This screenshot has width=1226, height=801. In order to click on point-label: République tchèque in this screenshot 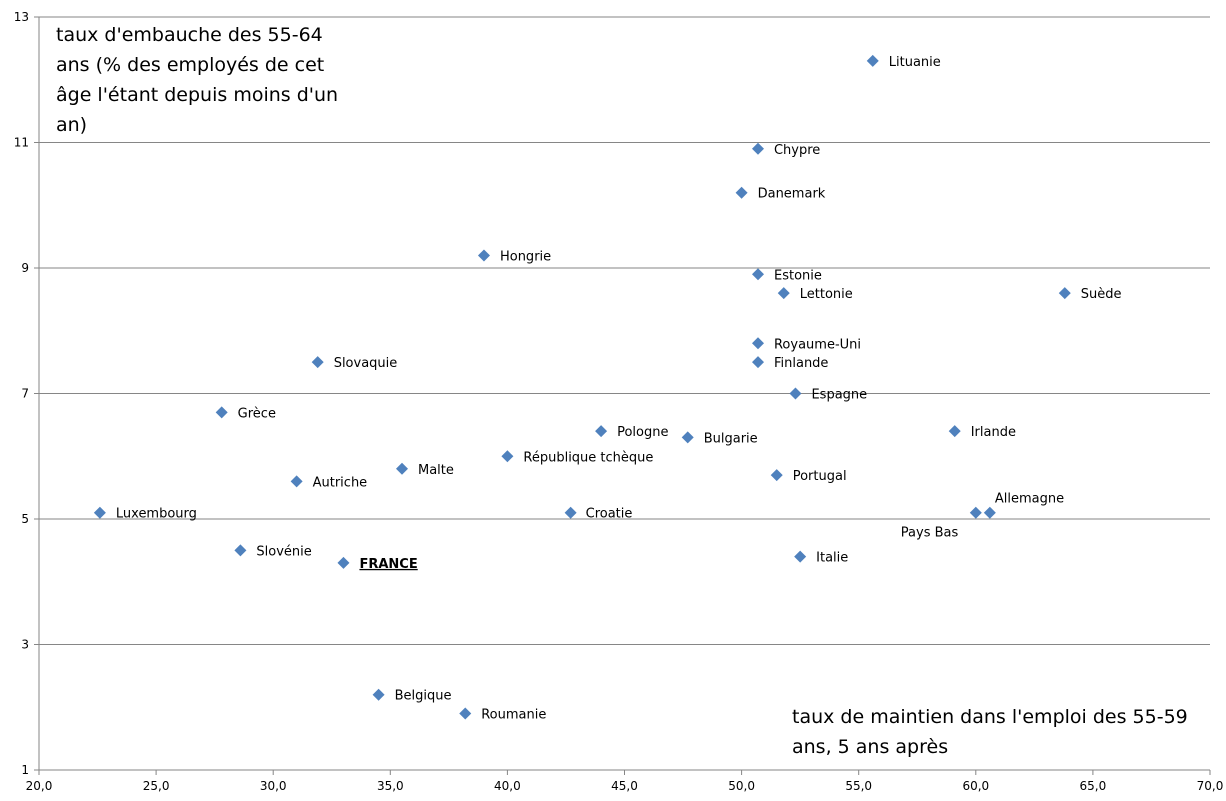, I will do `click(588, 457)`.